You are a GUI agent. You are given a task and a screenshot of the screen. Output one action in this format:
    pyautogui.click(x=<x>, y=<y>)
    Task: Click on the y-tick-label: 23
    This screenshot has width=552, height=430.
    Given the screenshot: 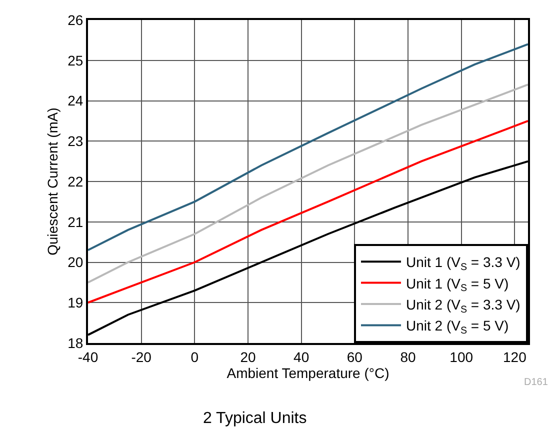 What is the action you would take?
    pyautogui.click(x=76, y=141)
    